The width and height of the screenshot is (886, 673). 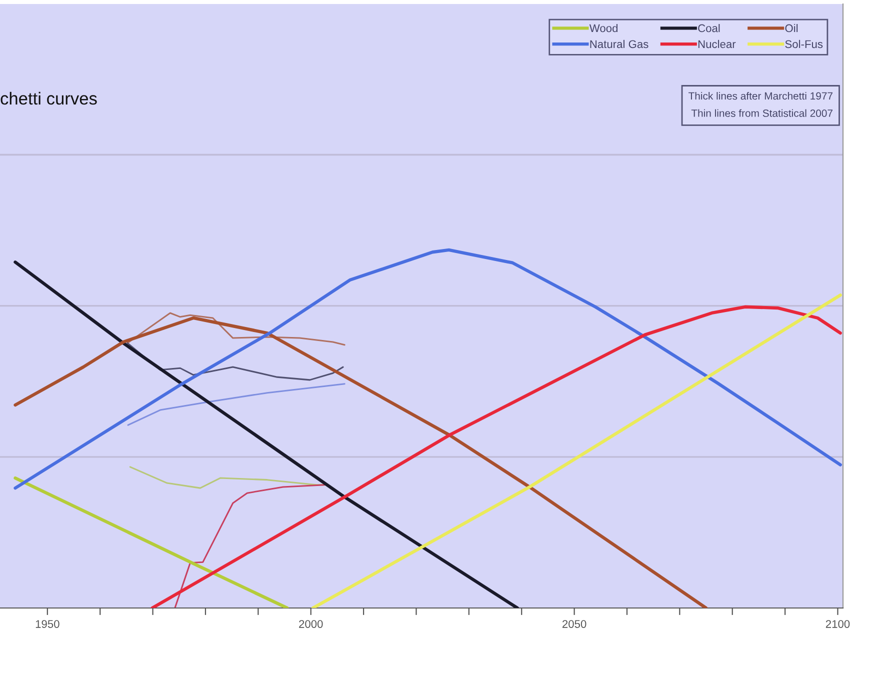 I want to click on legend-label: Natural Gas, so click(x=619, y=44).